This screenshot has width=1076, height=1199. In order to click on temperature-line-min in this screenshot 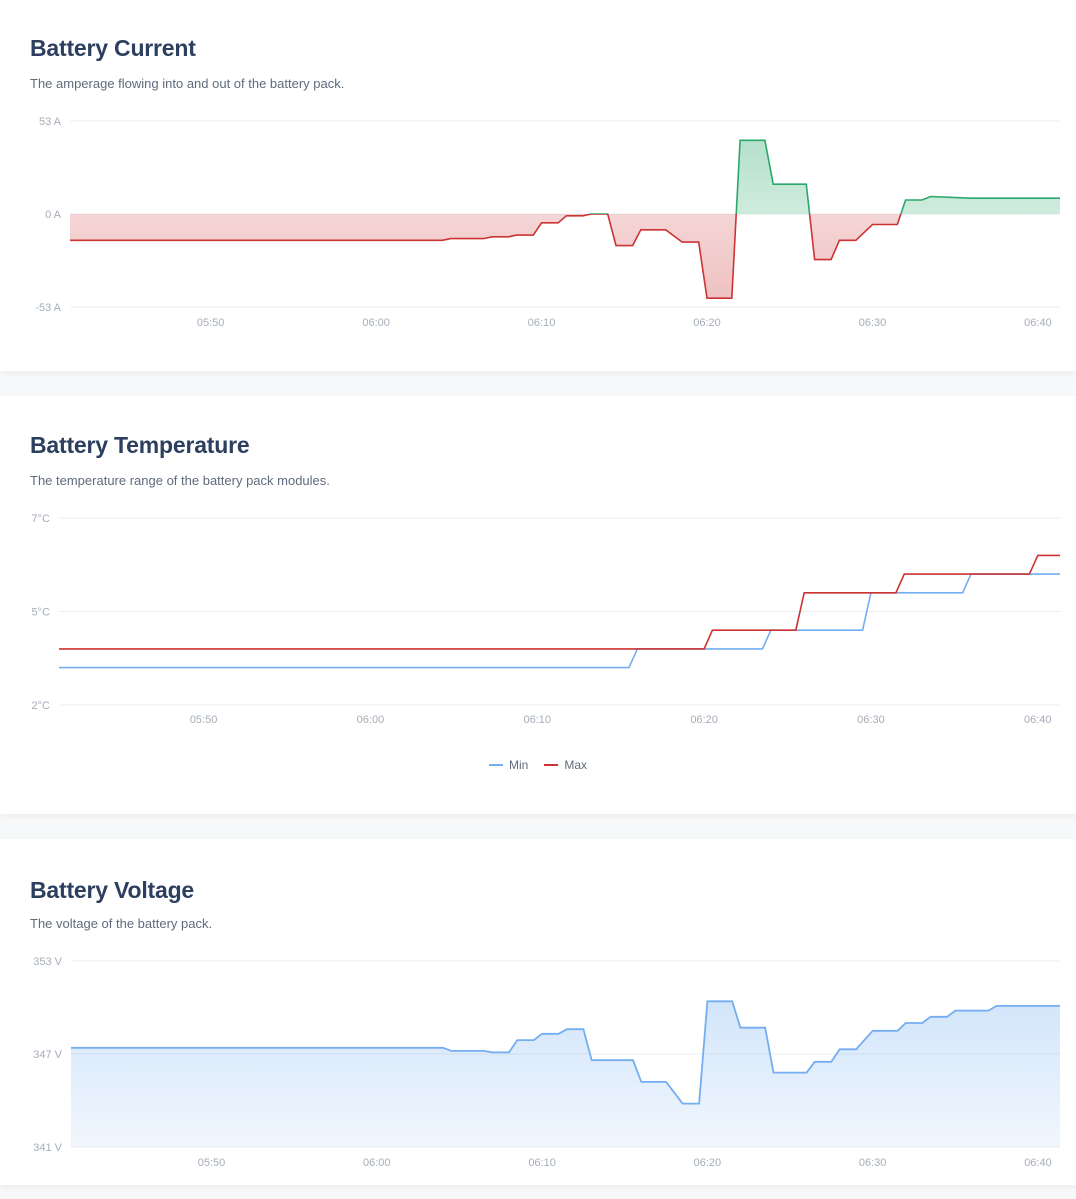, I will do `click(559, 621)`.